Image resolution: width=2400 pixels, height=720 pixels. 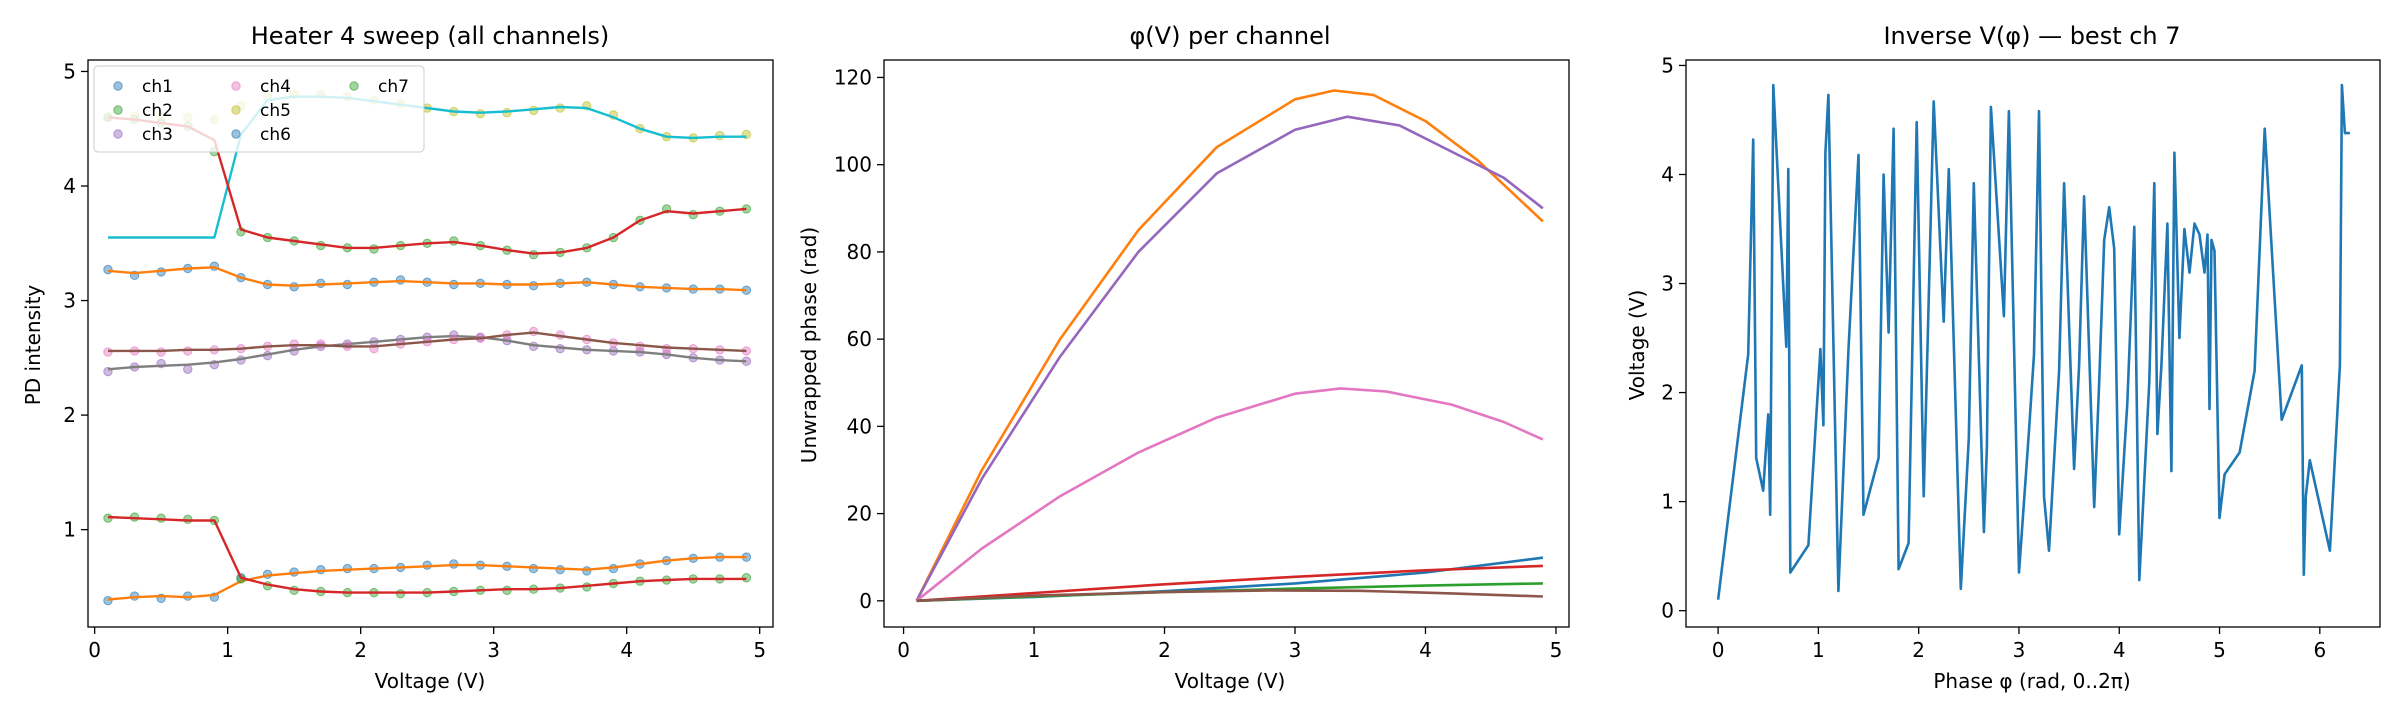 I want to click on legend: ch1 ch2 ch3 ch4 ch5 ch6 ch7, so click(x=259, y=109).